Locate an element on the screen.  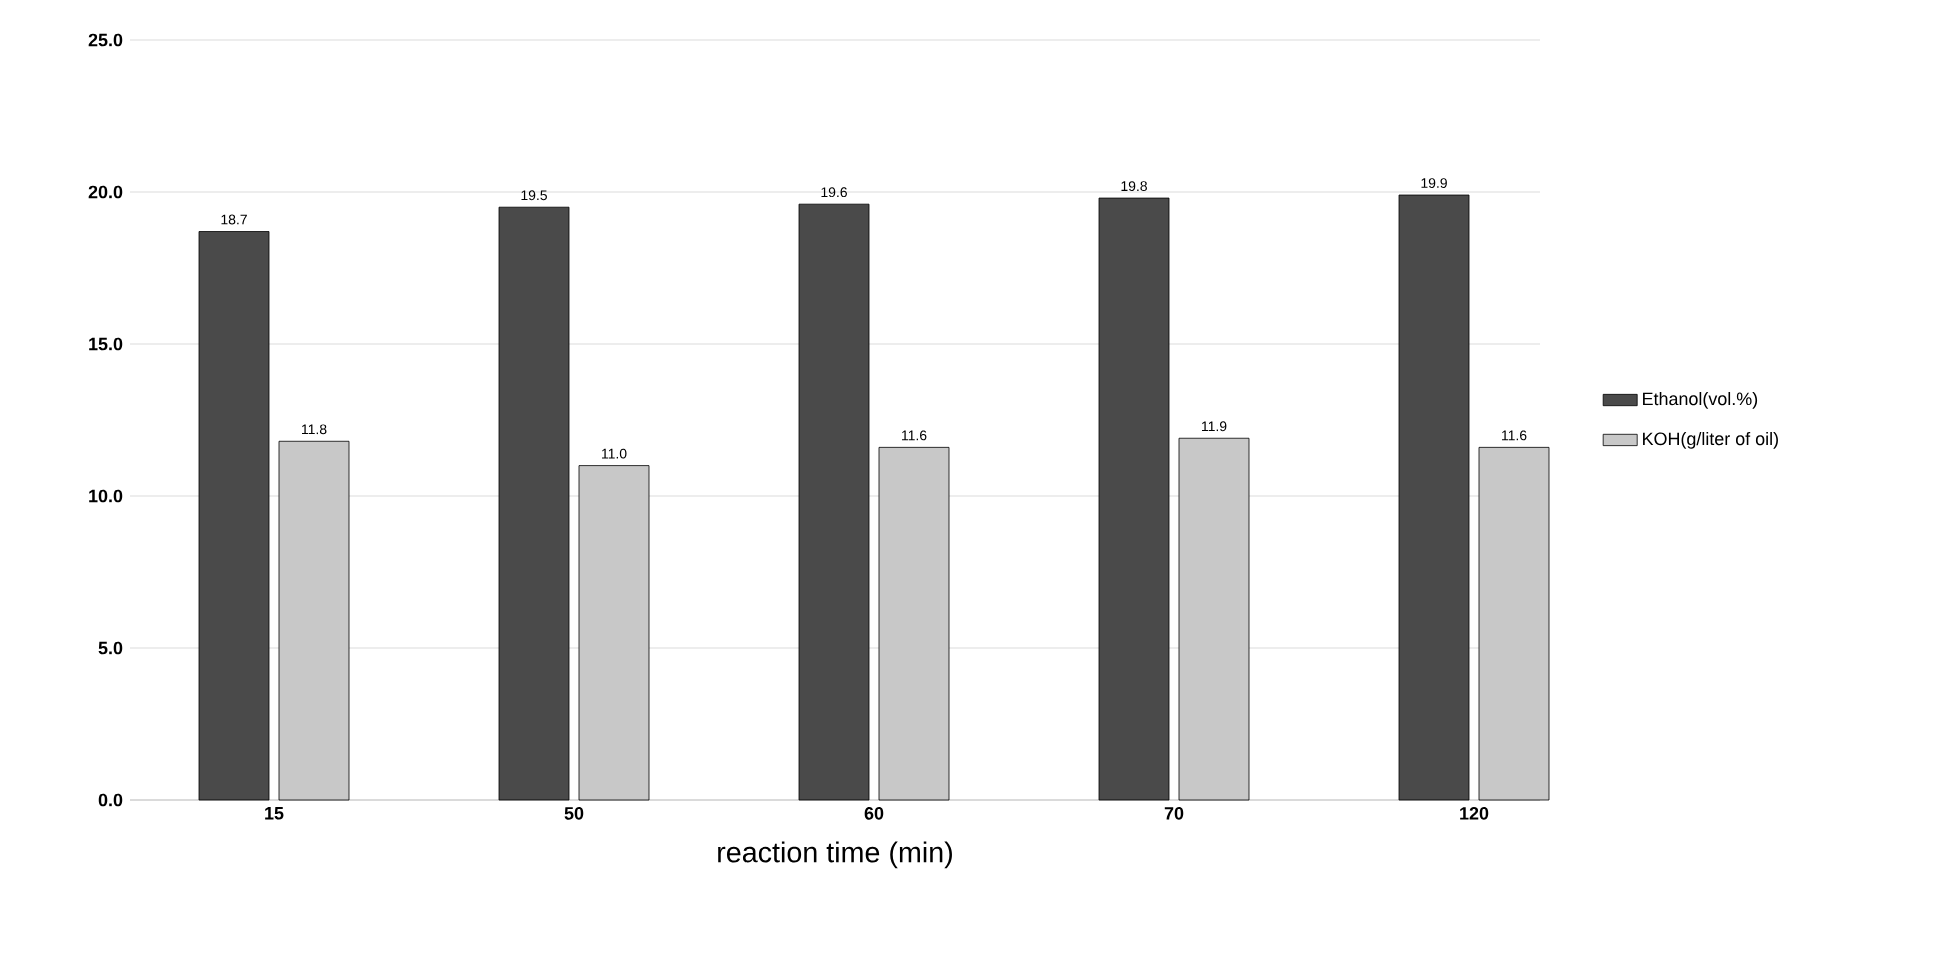
x-tick-label: 15 is located at coordinates (274, 813).